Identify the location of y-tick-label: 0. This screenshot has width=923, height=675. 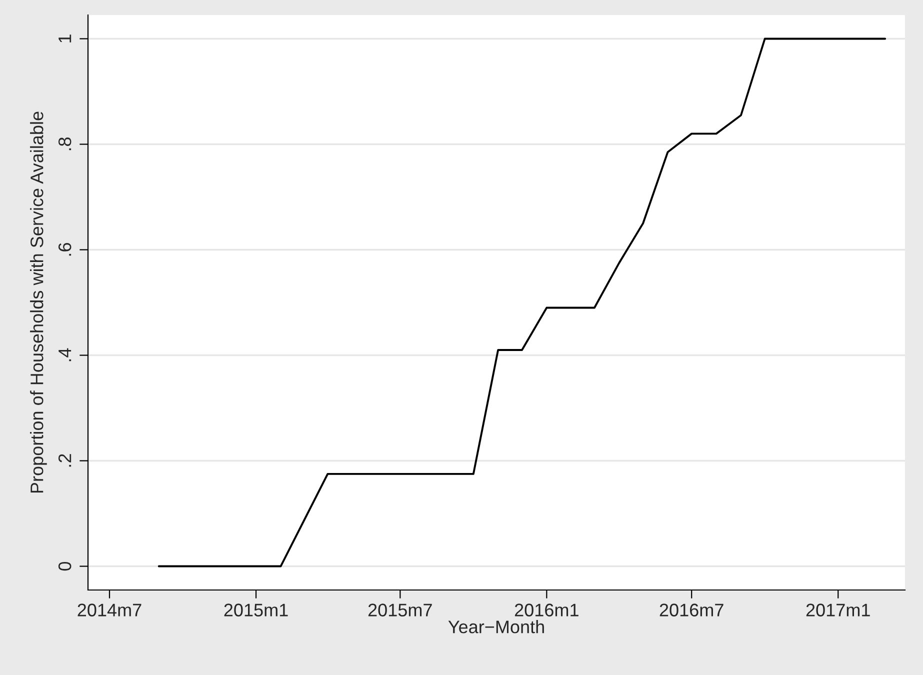
(65, 566).